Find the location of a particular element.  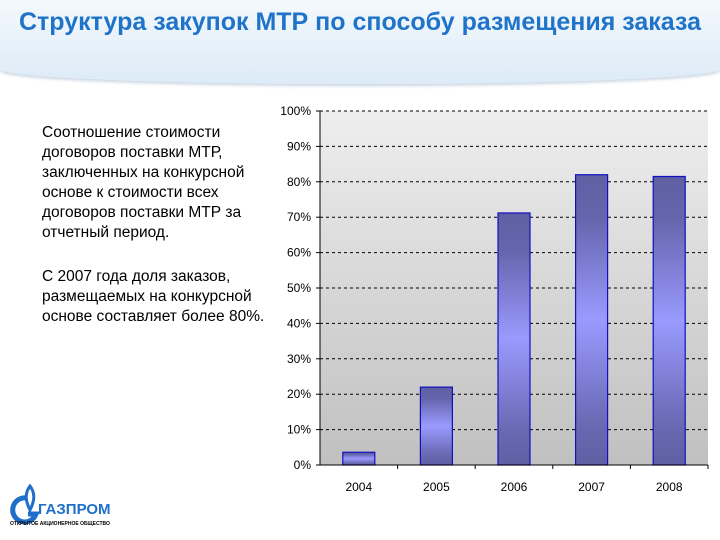

svg-text: ГАЗПРОМ is located at coordinates (74, 509).